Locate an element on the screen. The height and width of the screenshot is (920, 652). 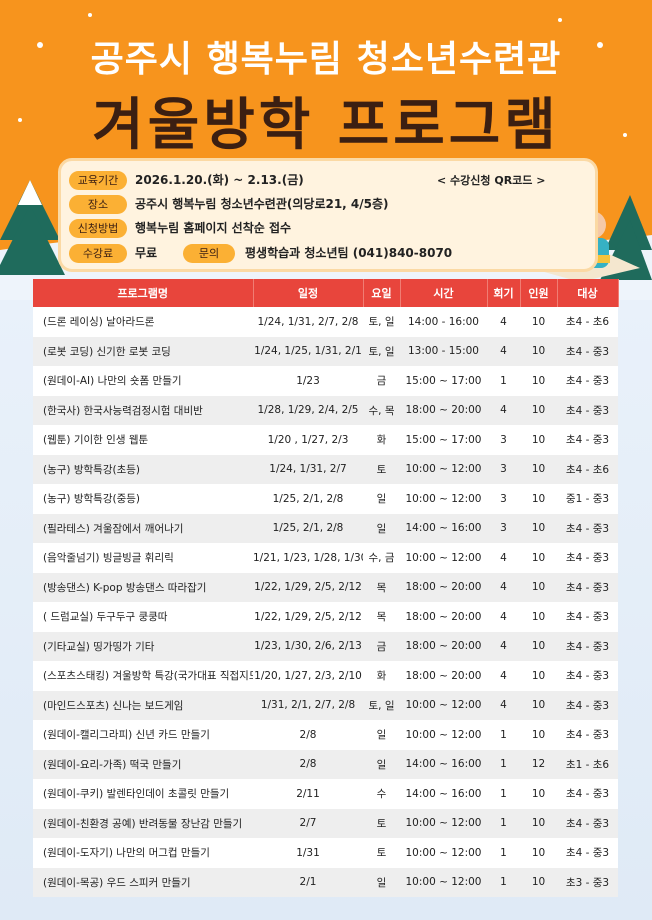
program-name: (농구) 방학특강(중등) is located at coordinates (143, 499).